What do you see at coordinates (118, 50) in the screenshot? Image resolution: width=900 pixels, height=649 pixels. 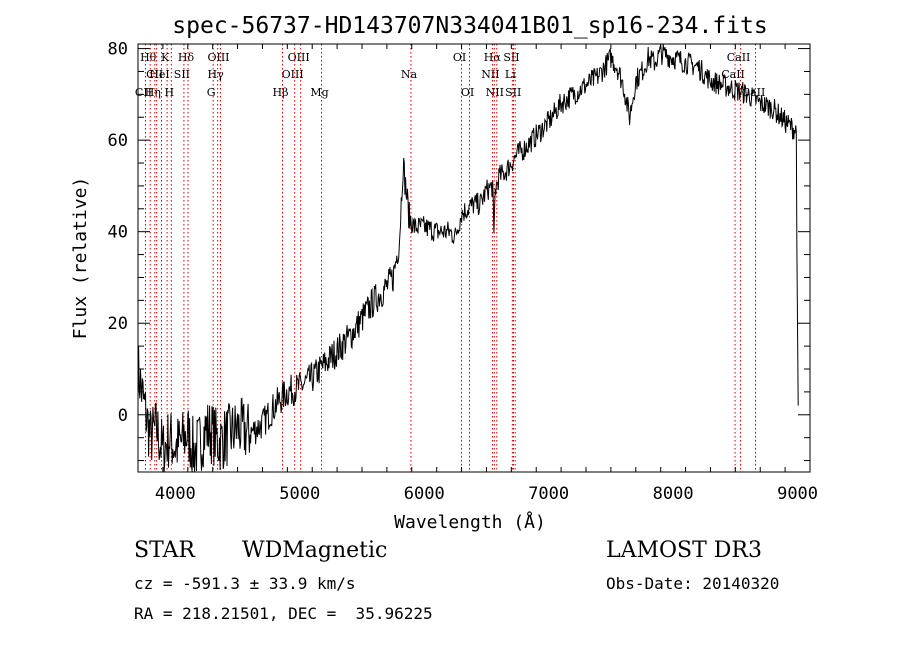 I see `y-tick-label-4: 80` at bounding box center [118, 50].